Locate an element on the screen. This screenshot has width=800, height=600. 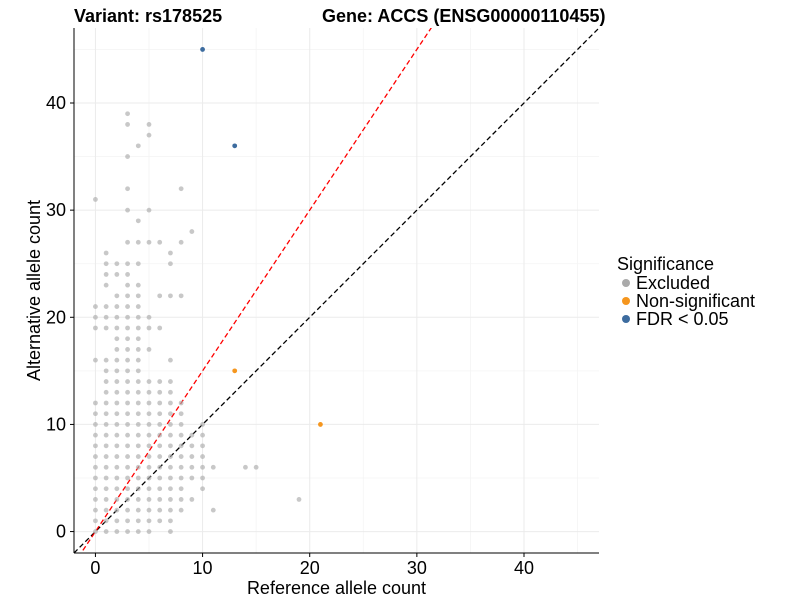
legend-label: Excluded is located at coordinates (673, 283).